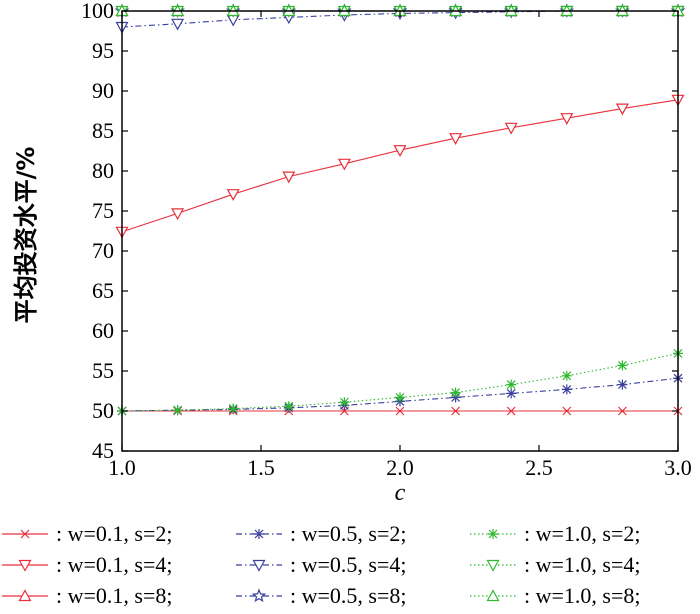 Image resolution: width=700 pixels, height=614 pixels. I want to click on legend-label: : w=0.1, s=2;, so click(114, 533).